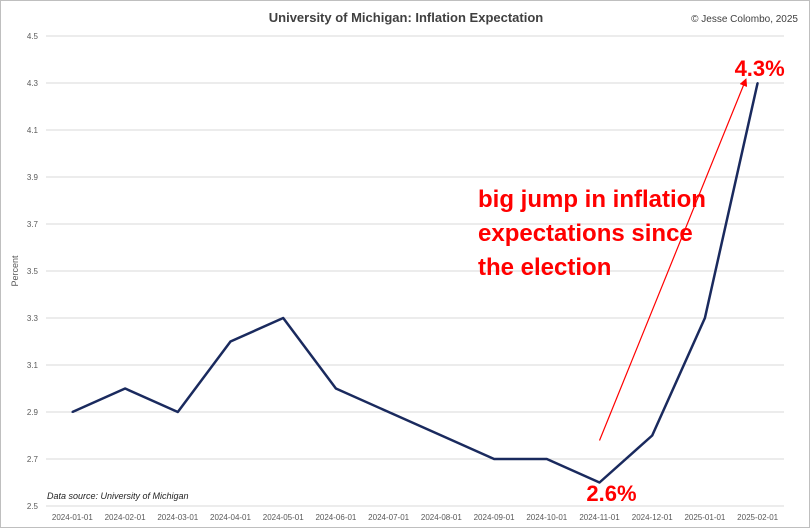 This screenshot has width=810, height=528. I want to click on y-tick-label: 2.7, so click(33, 459).